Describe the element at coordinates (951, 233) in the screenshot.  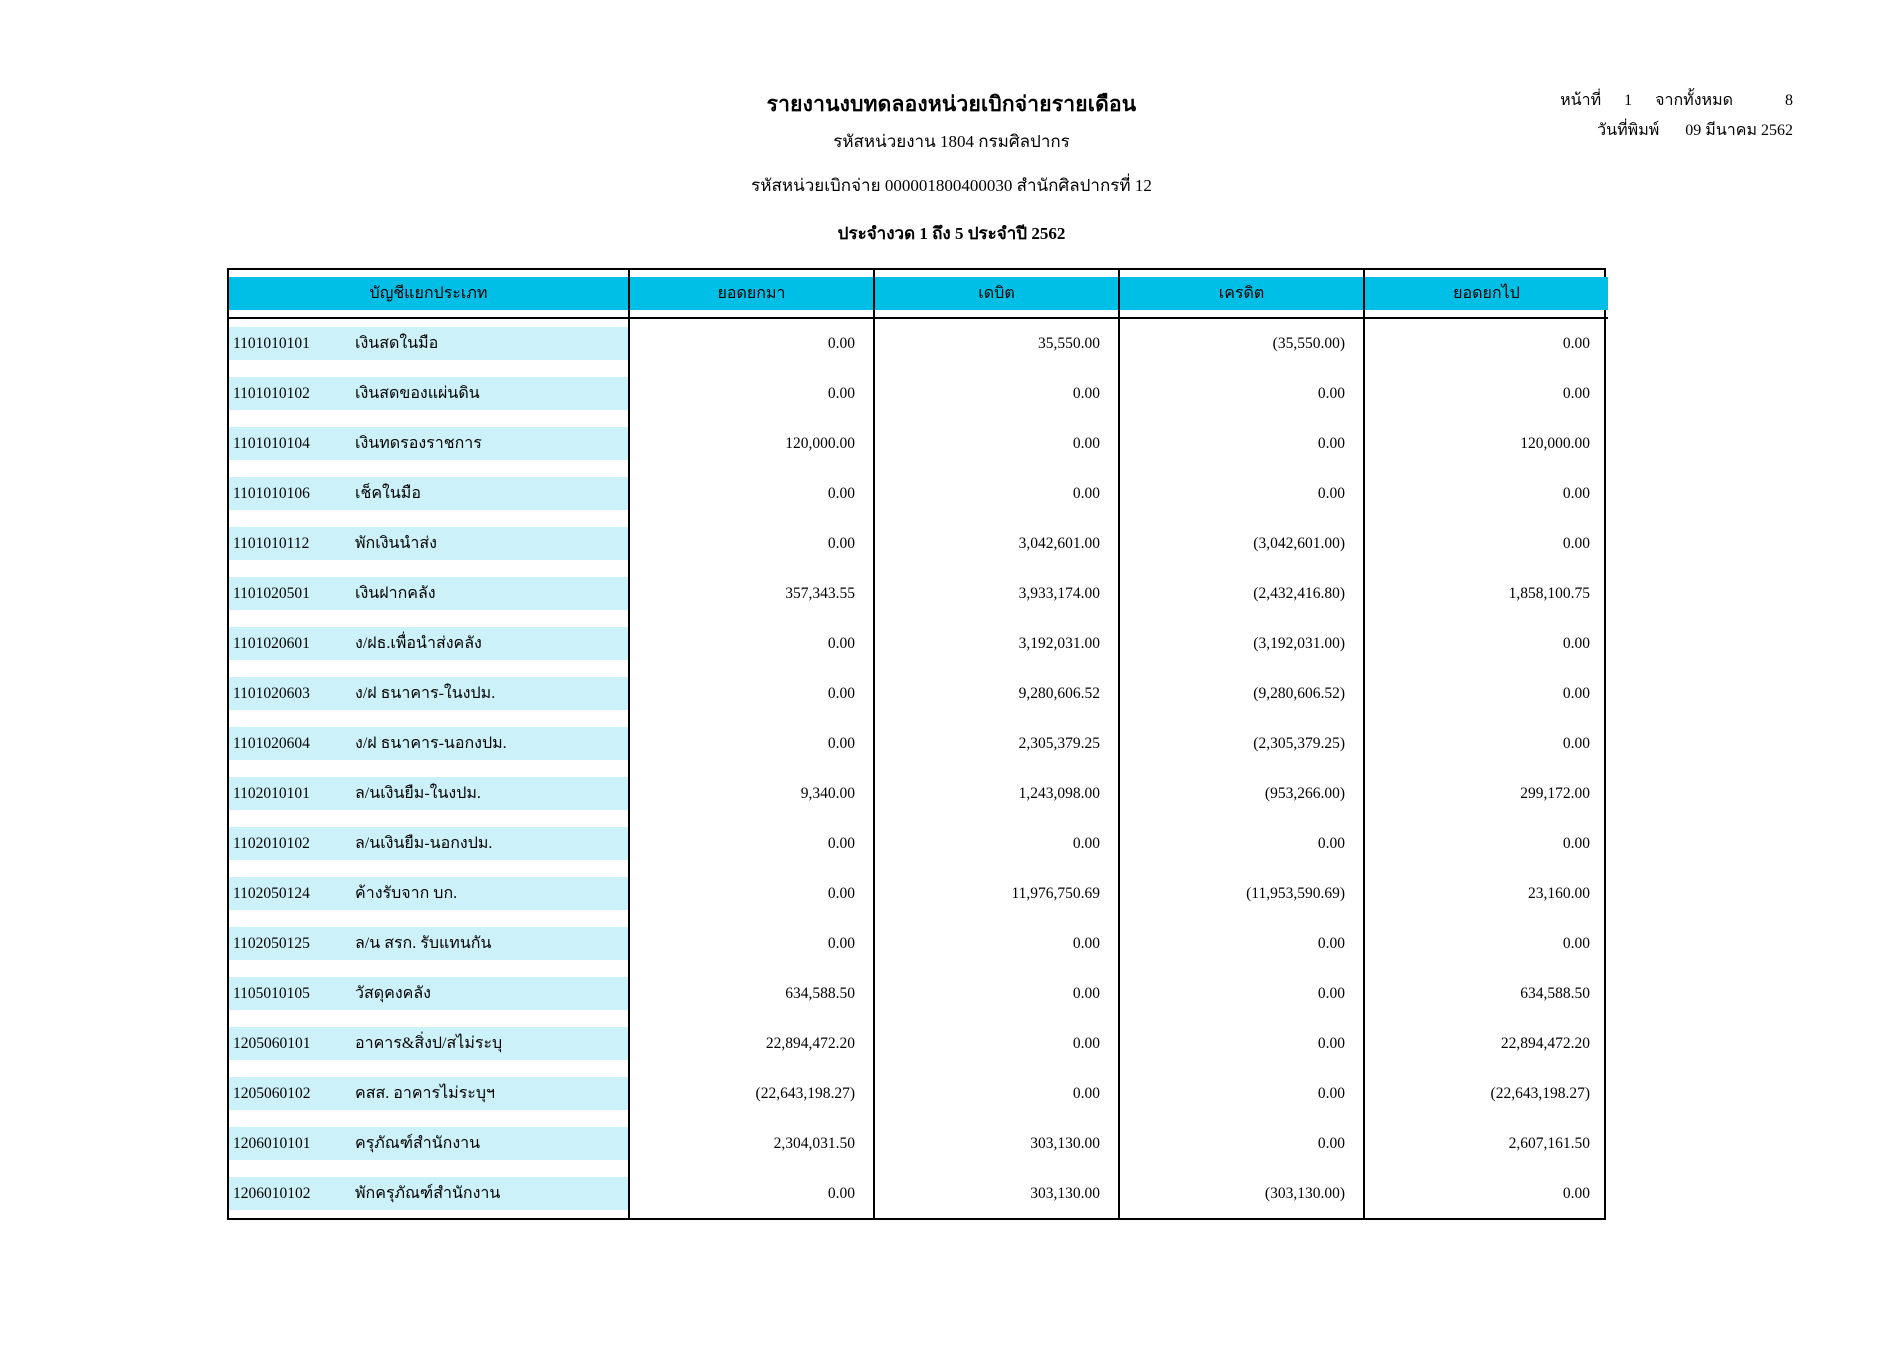
I see `period-line: ประจำงวด 1 ถึง 5 ประจำปี 2562` at that location.